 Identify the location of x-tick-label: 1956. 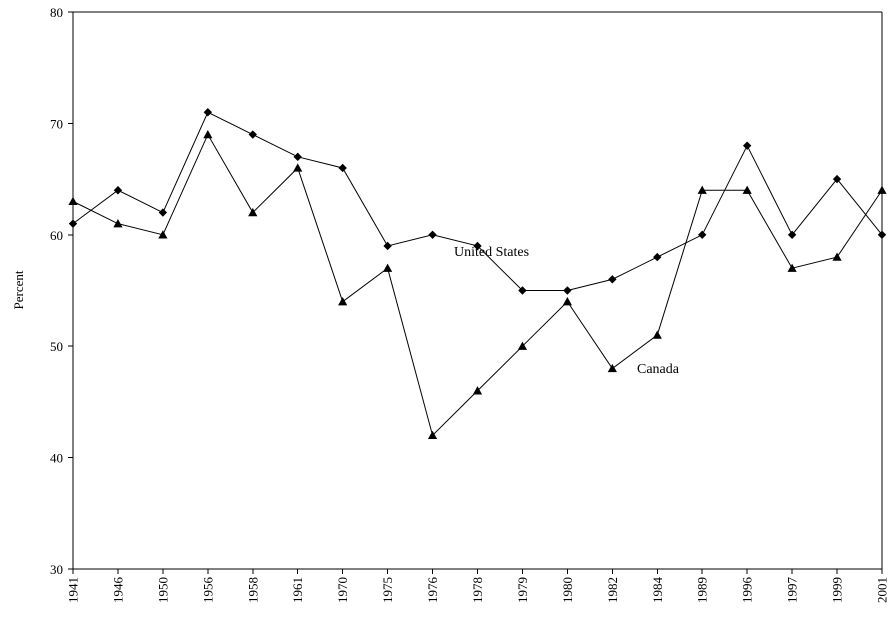
(207, 590).